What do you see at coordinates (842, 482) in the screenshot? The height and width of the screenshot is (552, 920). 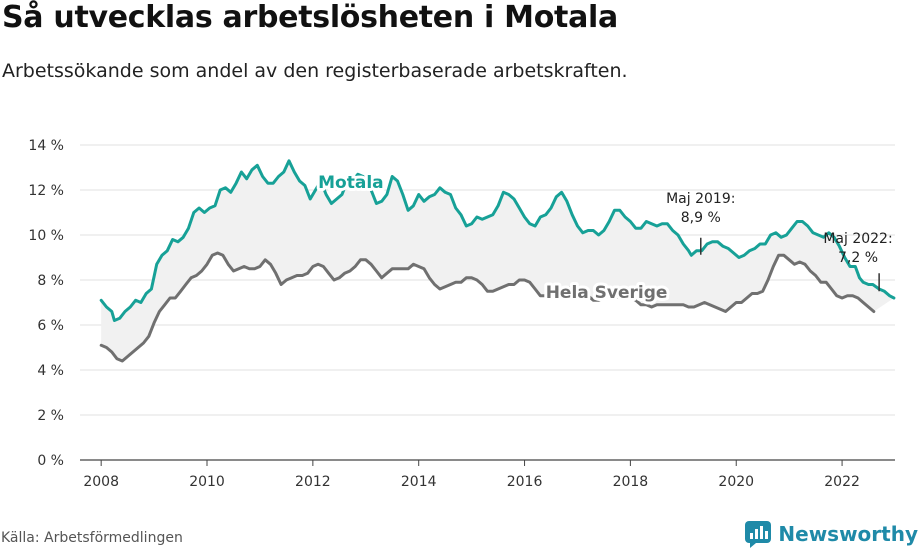 I see `x-tick-label: 2022` at bounding box center [842, 482].